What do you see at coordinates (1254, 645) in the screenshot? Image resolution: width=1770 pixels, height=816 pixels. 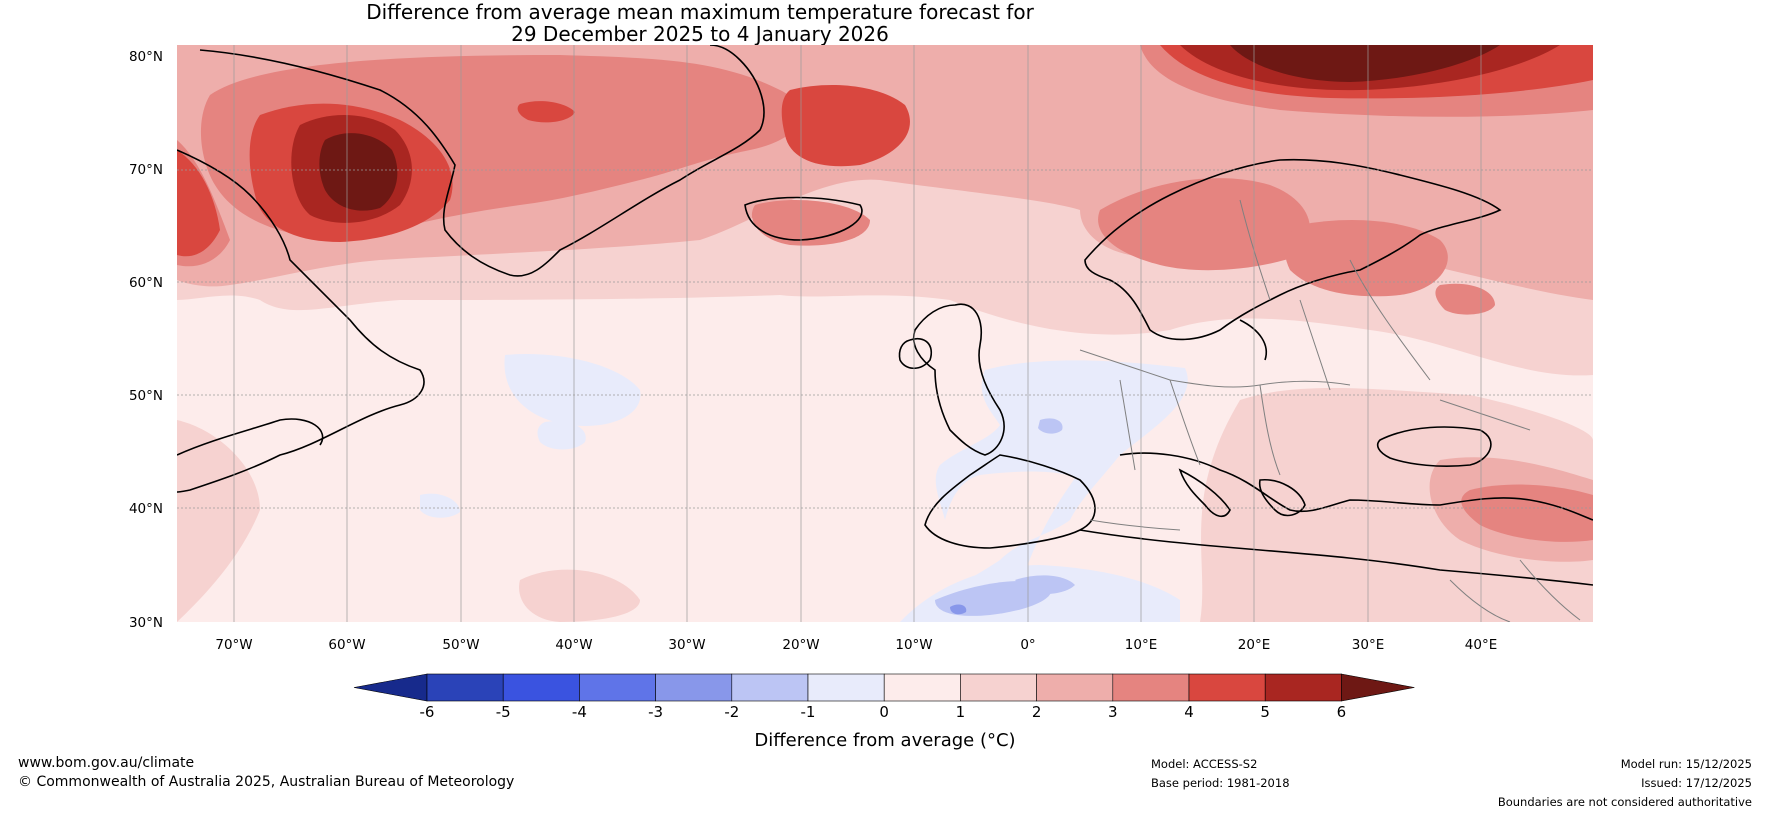 I see `lon-label: 20°E` at bounding box center [1254, 645].